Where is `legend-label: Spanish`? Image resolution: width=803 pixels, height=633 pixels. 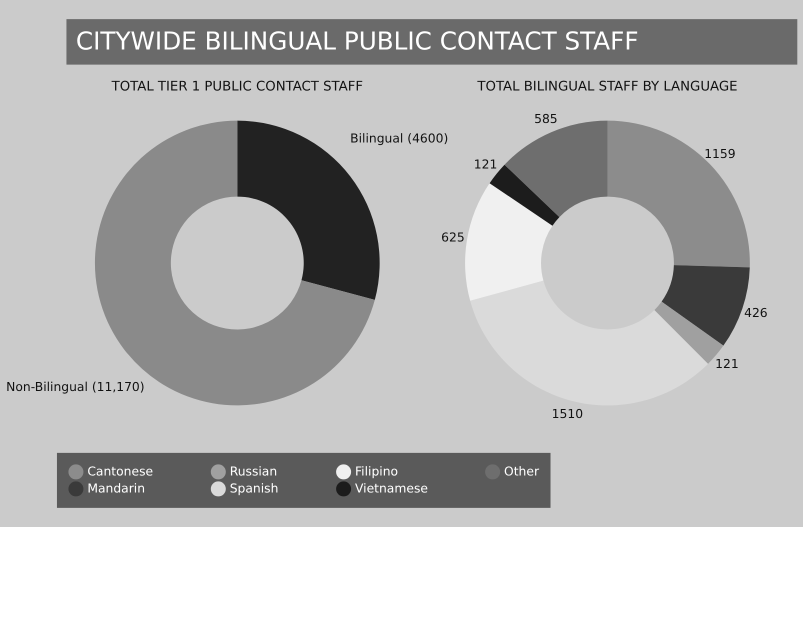
legend-label: Spanish is located at coordinates (254, 489).